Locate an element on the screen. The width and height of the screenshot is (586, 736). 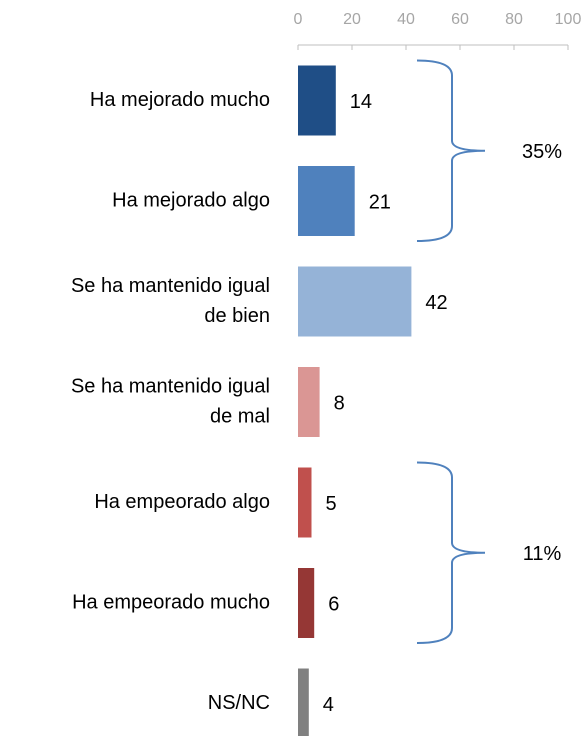
value-label: 8 is located at coordinates (339, 403).